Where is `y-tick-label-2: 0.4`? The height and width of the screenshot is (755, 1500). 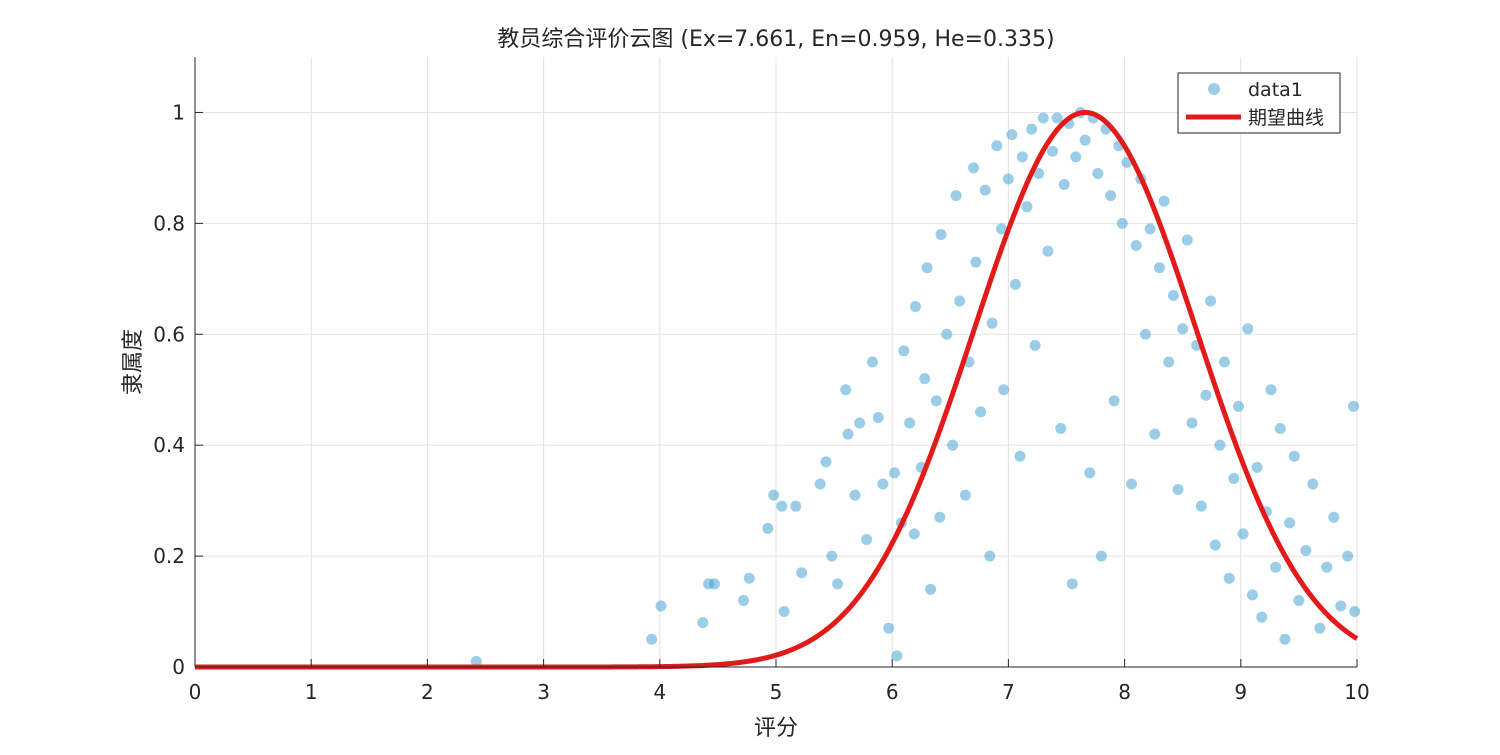
y-tick-label-2: 0.4 is located at coordinates (169, 445).